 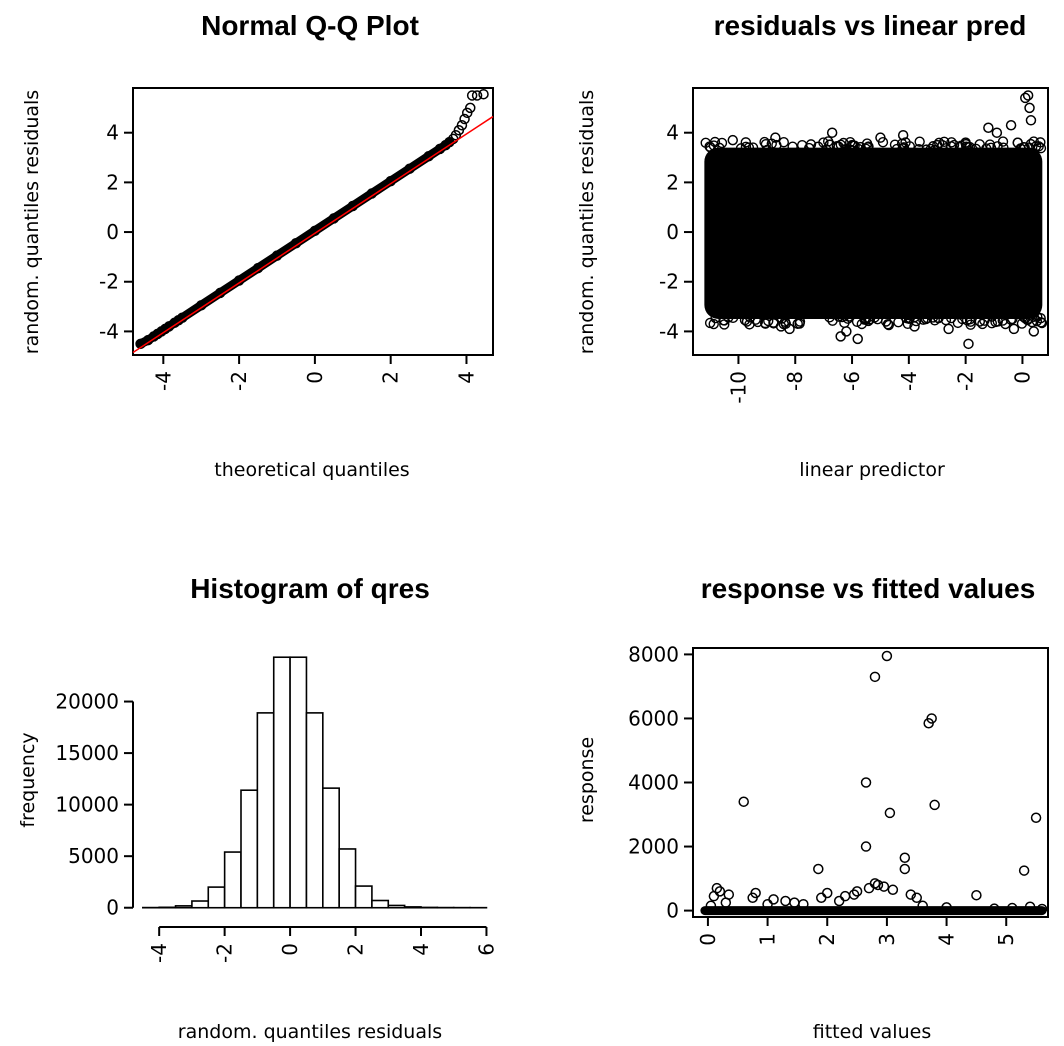 I want to click on hist-xtick-label: -2, so click(x=225, y=953).